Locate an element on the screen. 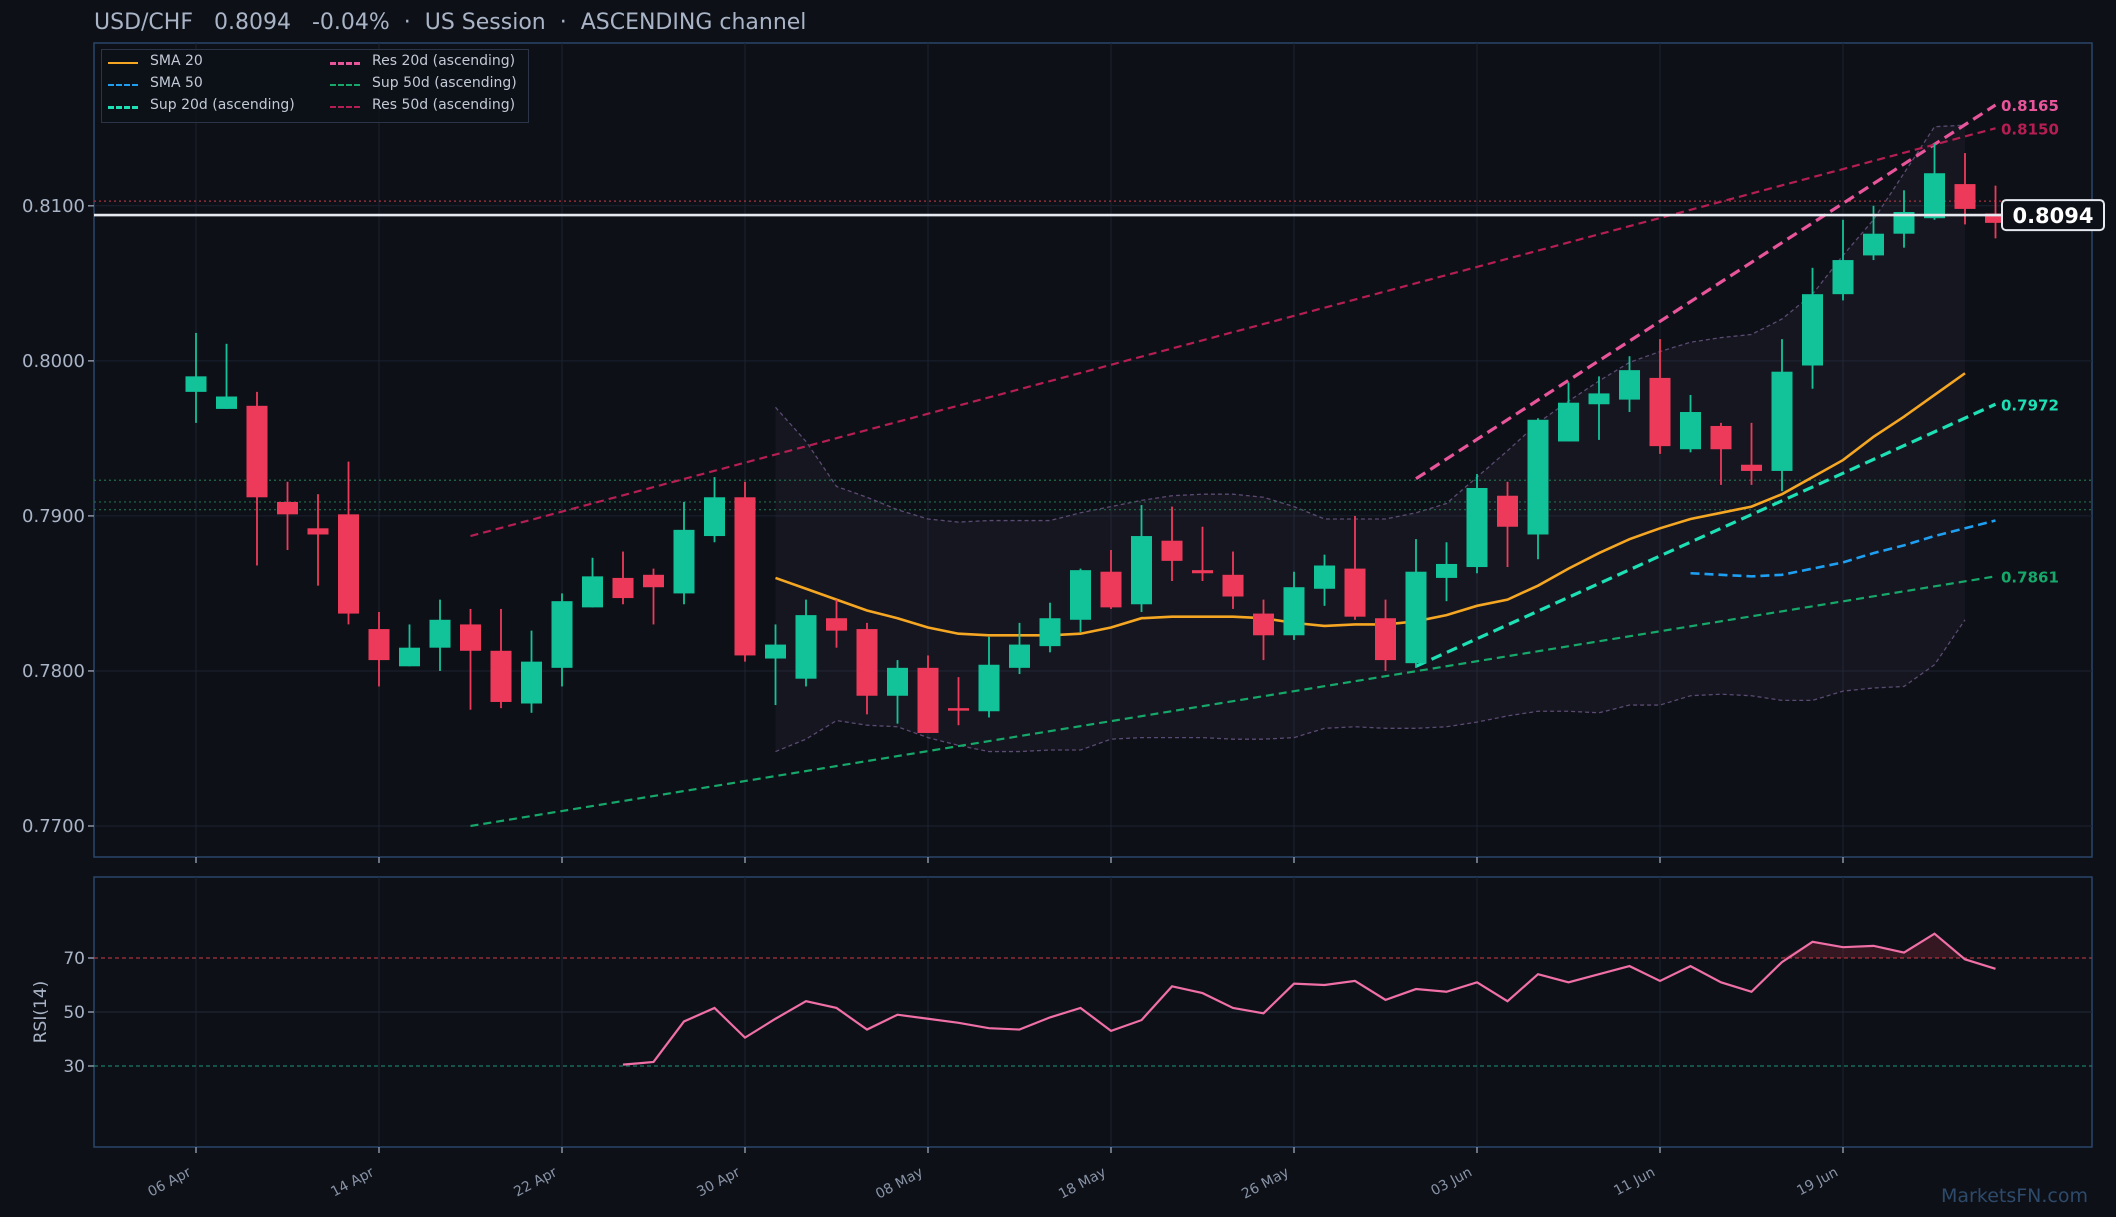 This screenshot has height=1217, width=2116. y-tick-label: 0.7800 is located at coordinates (53, 671).